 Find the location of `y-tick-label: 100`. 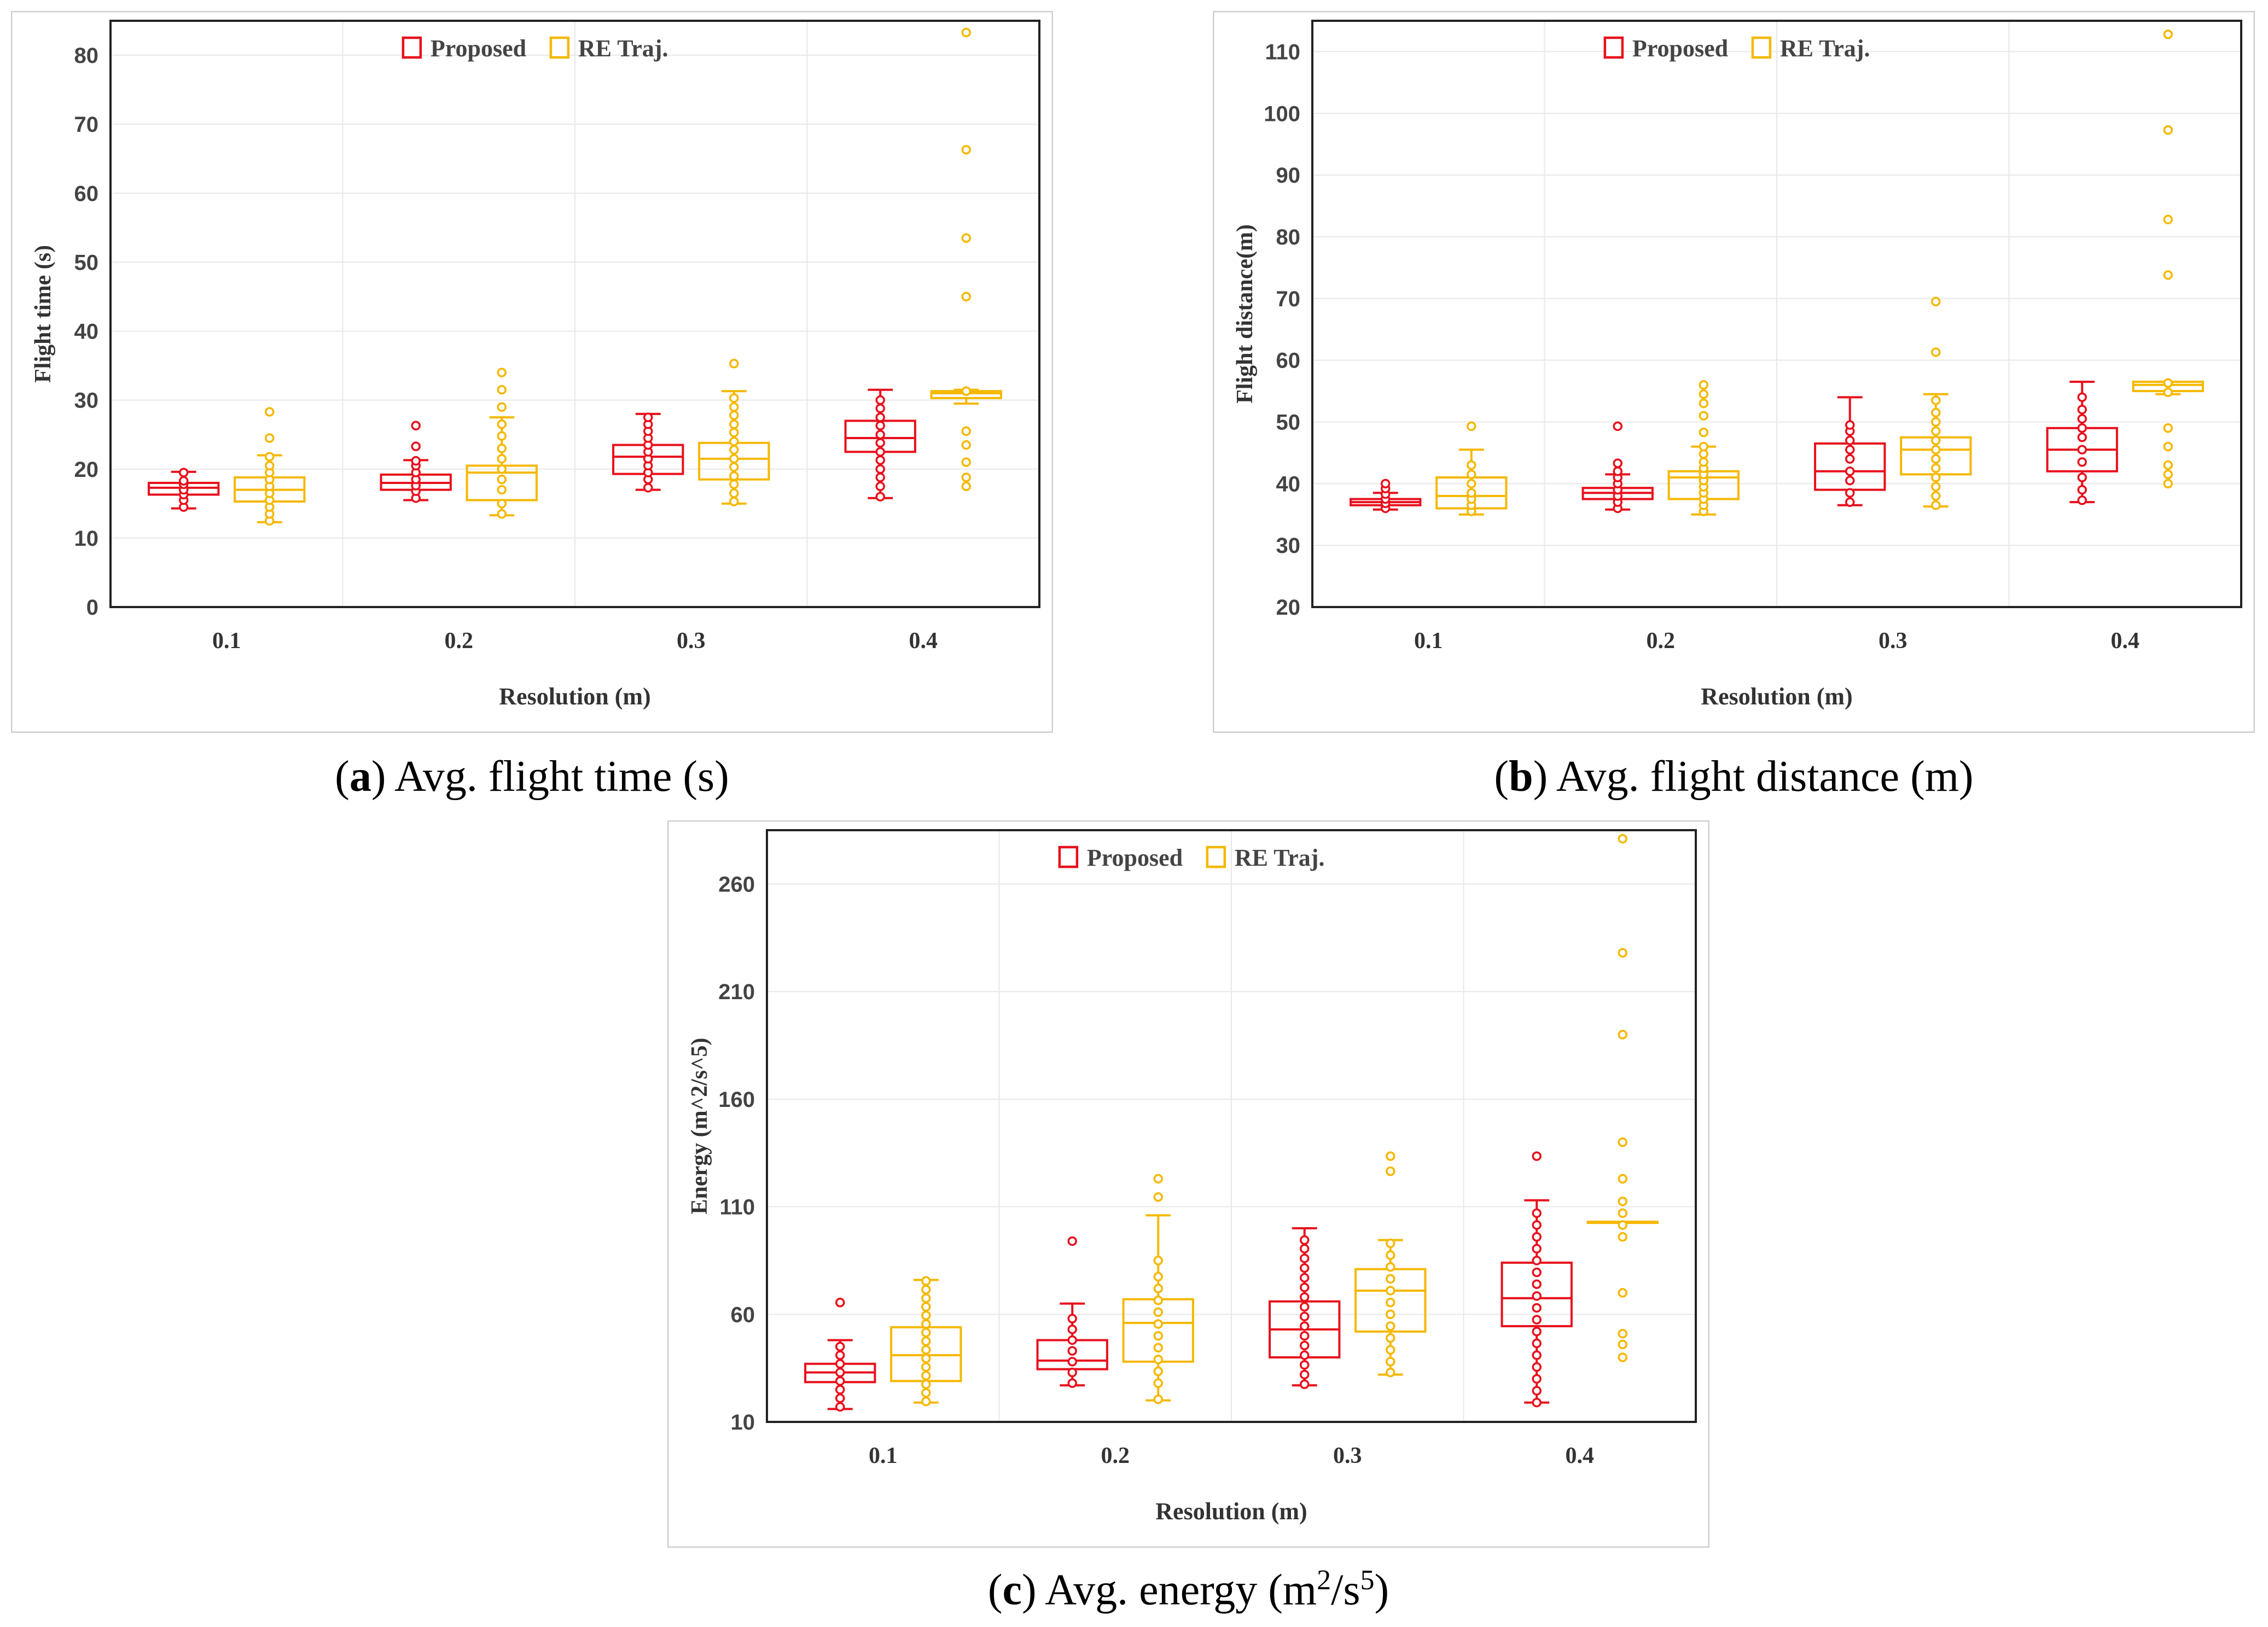

y-tick-label: 100 is located at coordinates (1282, 114).